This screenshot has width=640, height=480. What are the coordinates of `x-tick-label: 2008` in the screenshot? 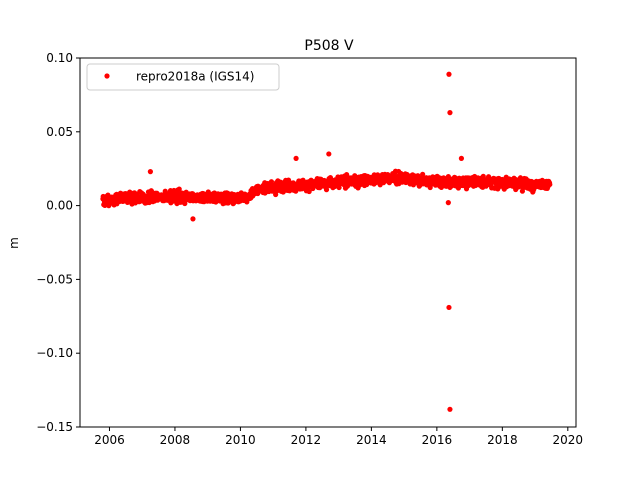 It's located at (175, 440).